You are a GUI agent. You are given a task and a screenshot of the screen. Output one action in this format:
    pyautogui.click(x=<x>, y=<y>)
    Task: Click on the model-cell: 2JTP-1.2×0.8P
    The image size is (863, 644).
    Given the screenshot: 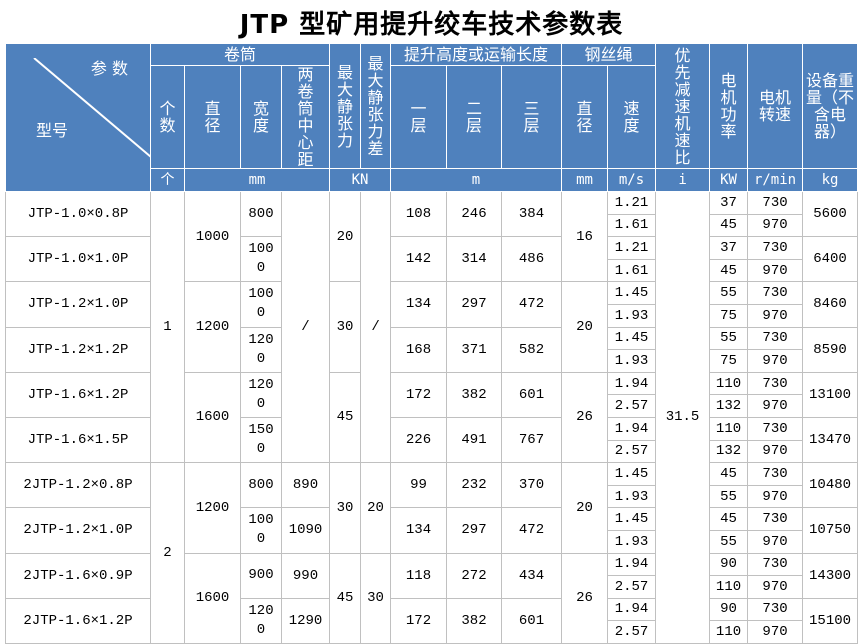 What is the action you would take?
    pyautogui.click(x=78, y=485)
    